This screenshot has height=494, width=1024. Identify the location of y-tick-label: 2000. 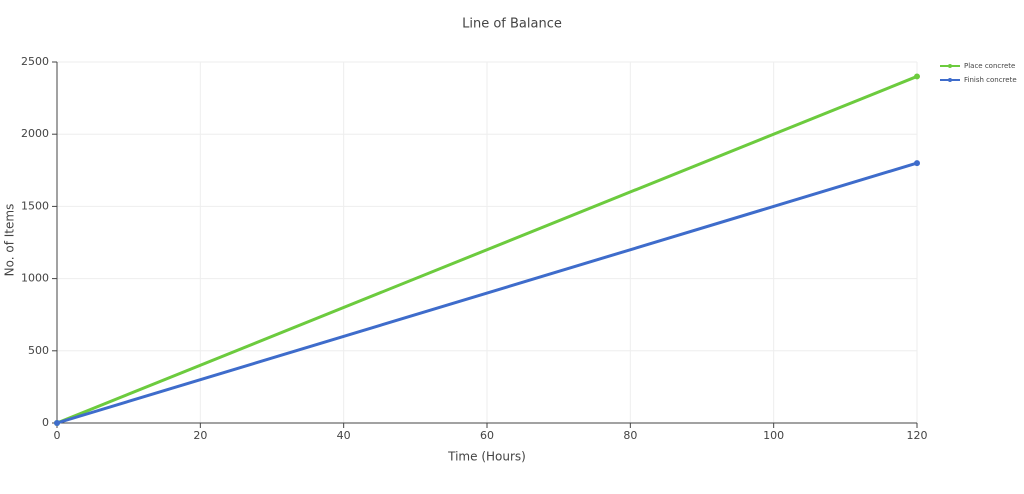
(35, 133).